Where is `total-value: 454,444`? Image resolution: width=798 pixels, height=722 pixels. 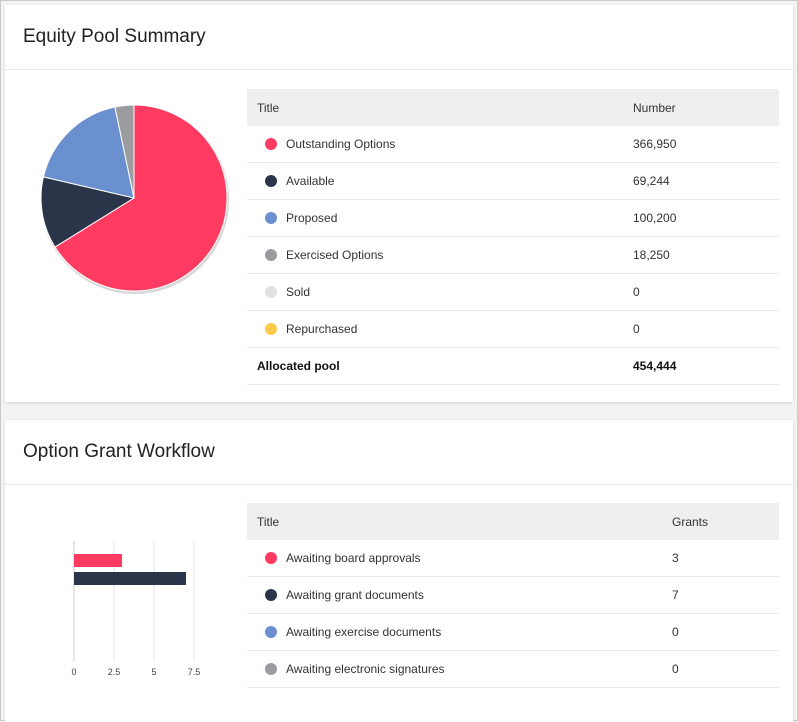
total-value: 454,444 is located at coordinates (701, 366).